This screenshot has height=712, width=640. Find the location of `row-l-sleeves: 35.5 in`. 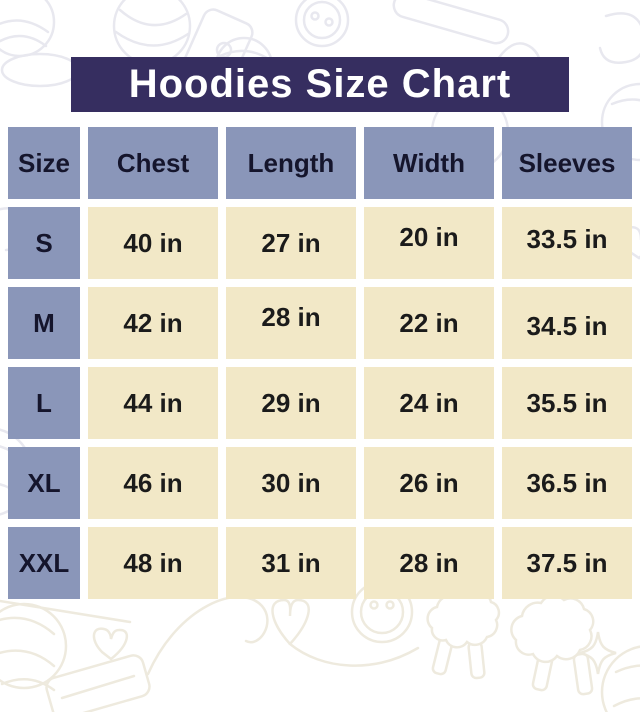

row-l-sleeves: 35.5 in is located at coordinates (567, 403).